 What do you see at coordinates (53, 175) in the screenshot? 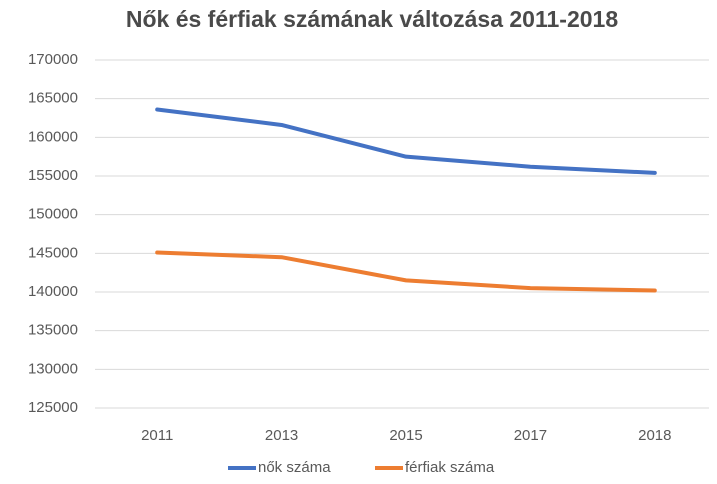
I see `y-tick-label: 155000` at bounding box center [53, 175].